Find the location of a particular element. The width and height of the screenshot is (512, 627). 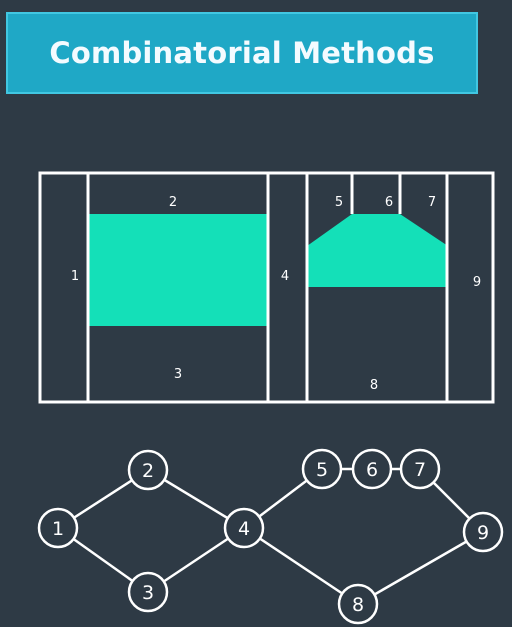

graph-node-8: 8 is located at coordinates (358, 604).